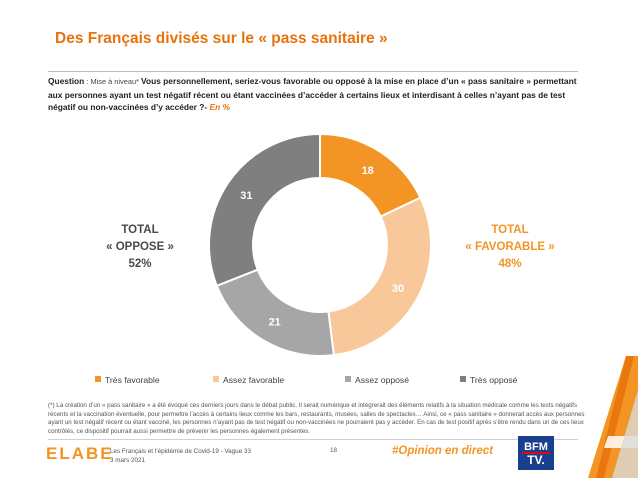  What do you see at coordinates (398, 289) in the screenshot?
I see `donut-label-1: 30` at bounding box center [398, 289].